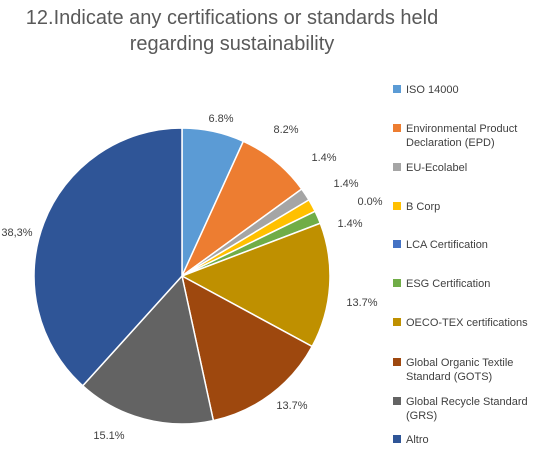  I want to click on legend-label: EU-Ecolabel, so click(436, 168).